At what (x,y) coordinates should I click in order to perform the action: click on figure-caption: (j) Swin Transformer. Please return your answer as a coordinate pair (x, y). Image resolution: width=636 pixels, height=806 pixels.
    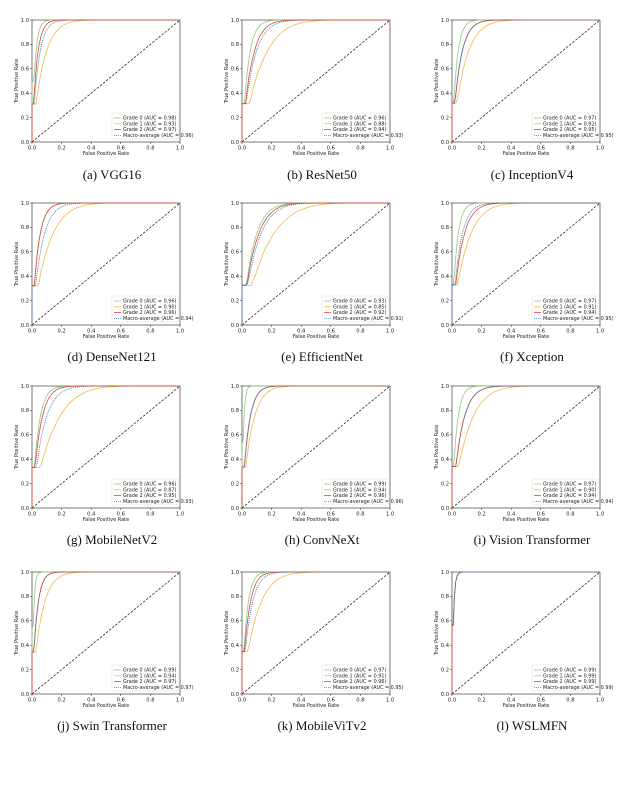
    Looking at the image, I should click on (112, 725).